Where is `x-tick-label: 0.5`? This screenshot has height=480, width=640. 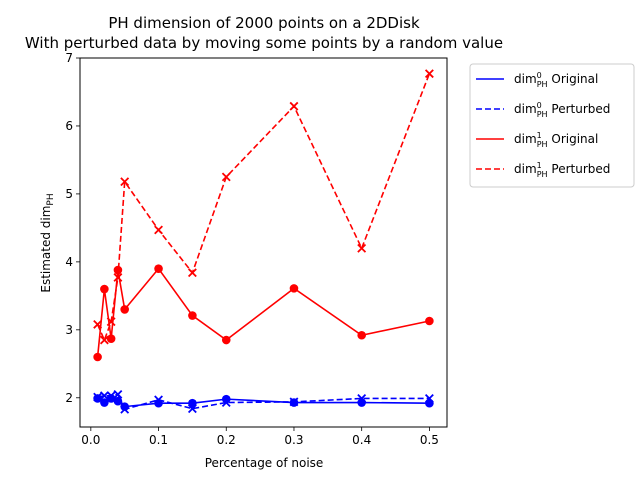
x-tick-label: 0.5 is located at coordinates (429, 440).